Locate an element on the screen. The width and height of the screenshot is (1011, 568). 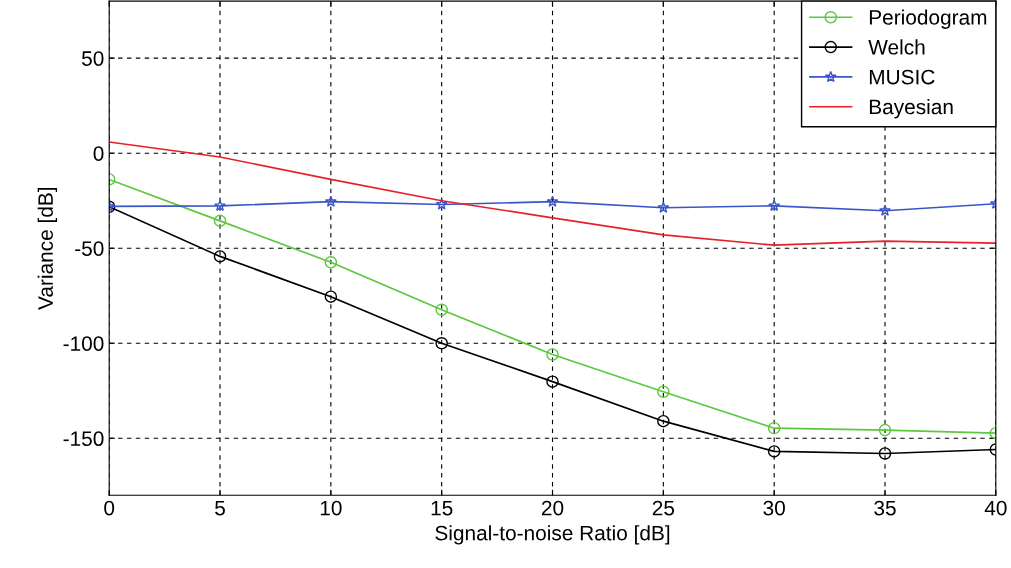
x-tick-label: 5 is located at coordinates (220, 508).